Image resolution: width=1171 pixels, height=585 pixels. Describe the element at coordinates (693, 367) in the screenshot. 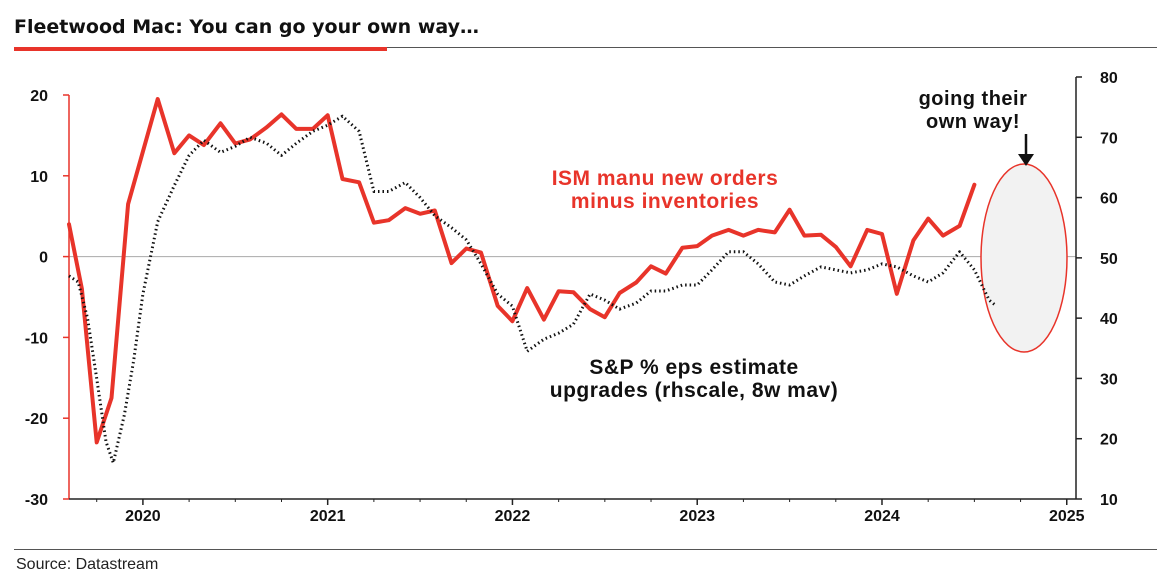

I see `eps-label-line1: S&P % eps estimate` at that location.